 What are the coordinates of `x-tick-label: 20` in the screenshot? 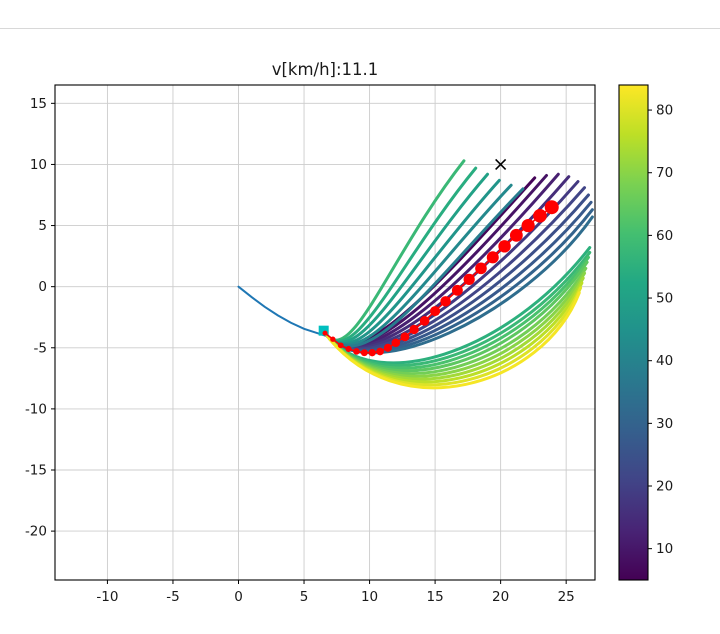 It's located at (500, 597).